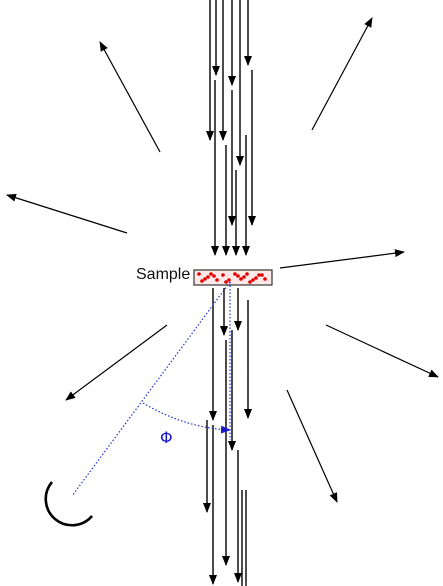 Image resolution: width=443 pixels, height=586 pixels. What do you see at coordinates (163, 274) in the screenshot?
I see `sample-label: Sample` at bounding box center [163, 274].